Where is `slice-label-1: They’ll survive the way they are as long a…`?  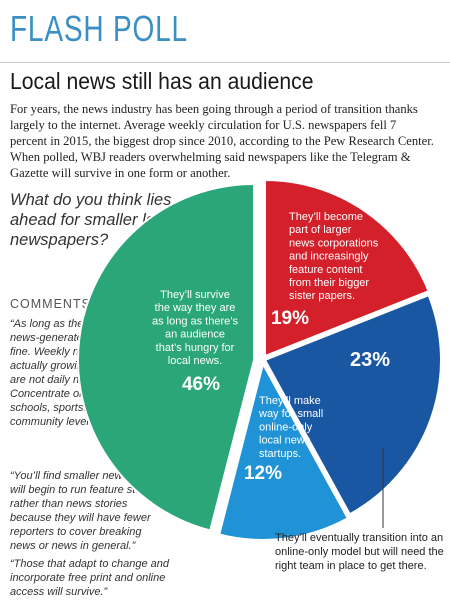 slice-label-1: They’ll survive the way they are as long a… is located at coordinates (195, 328).